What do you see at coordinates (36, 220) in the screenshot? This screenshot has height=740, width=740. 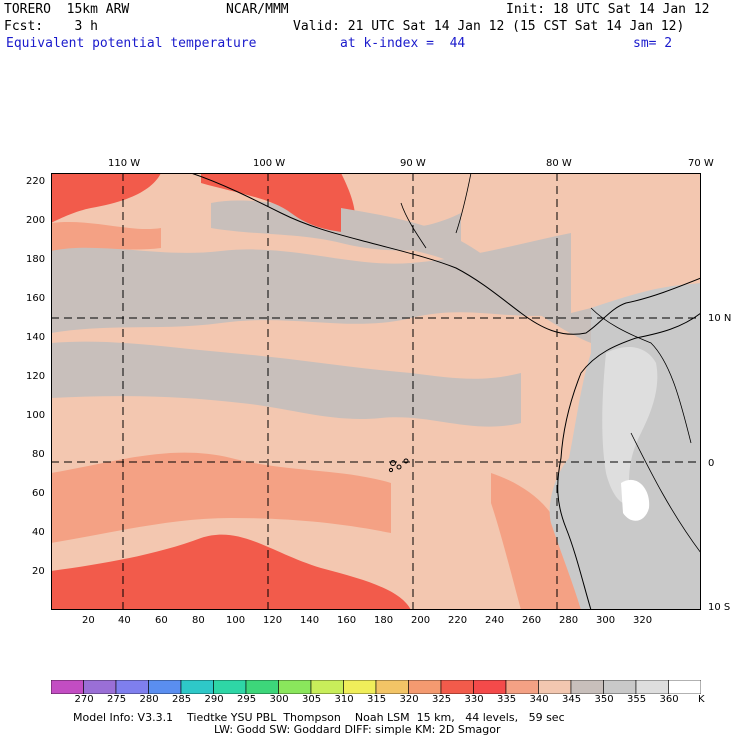 I see `y-tick: 200` at bounding box center [36, 220].